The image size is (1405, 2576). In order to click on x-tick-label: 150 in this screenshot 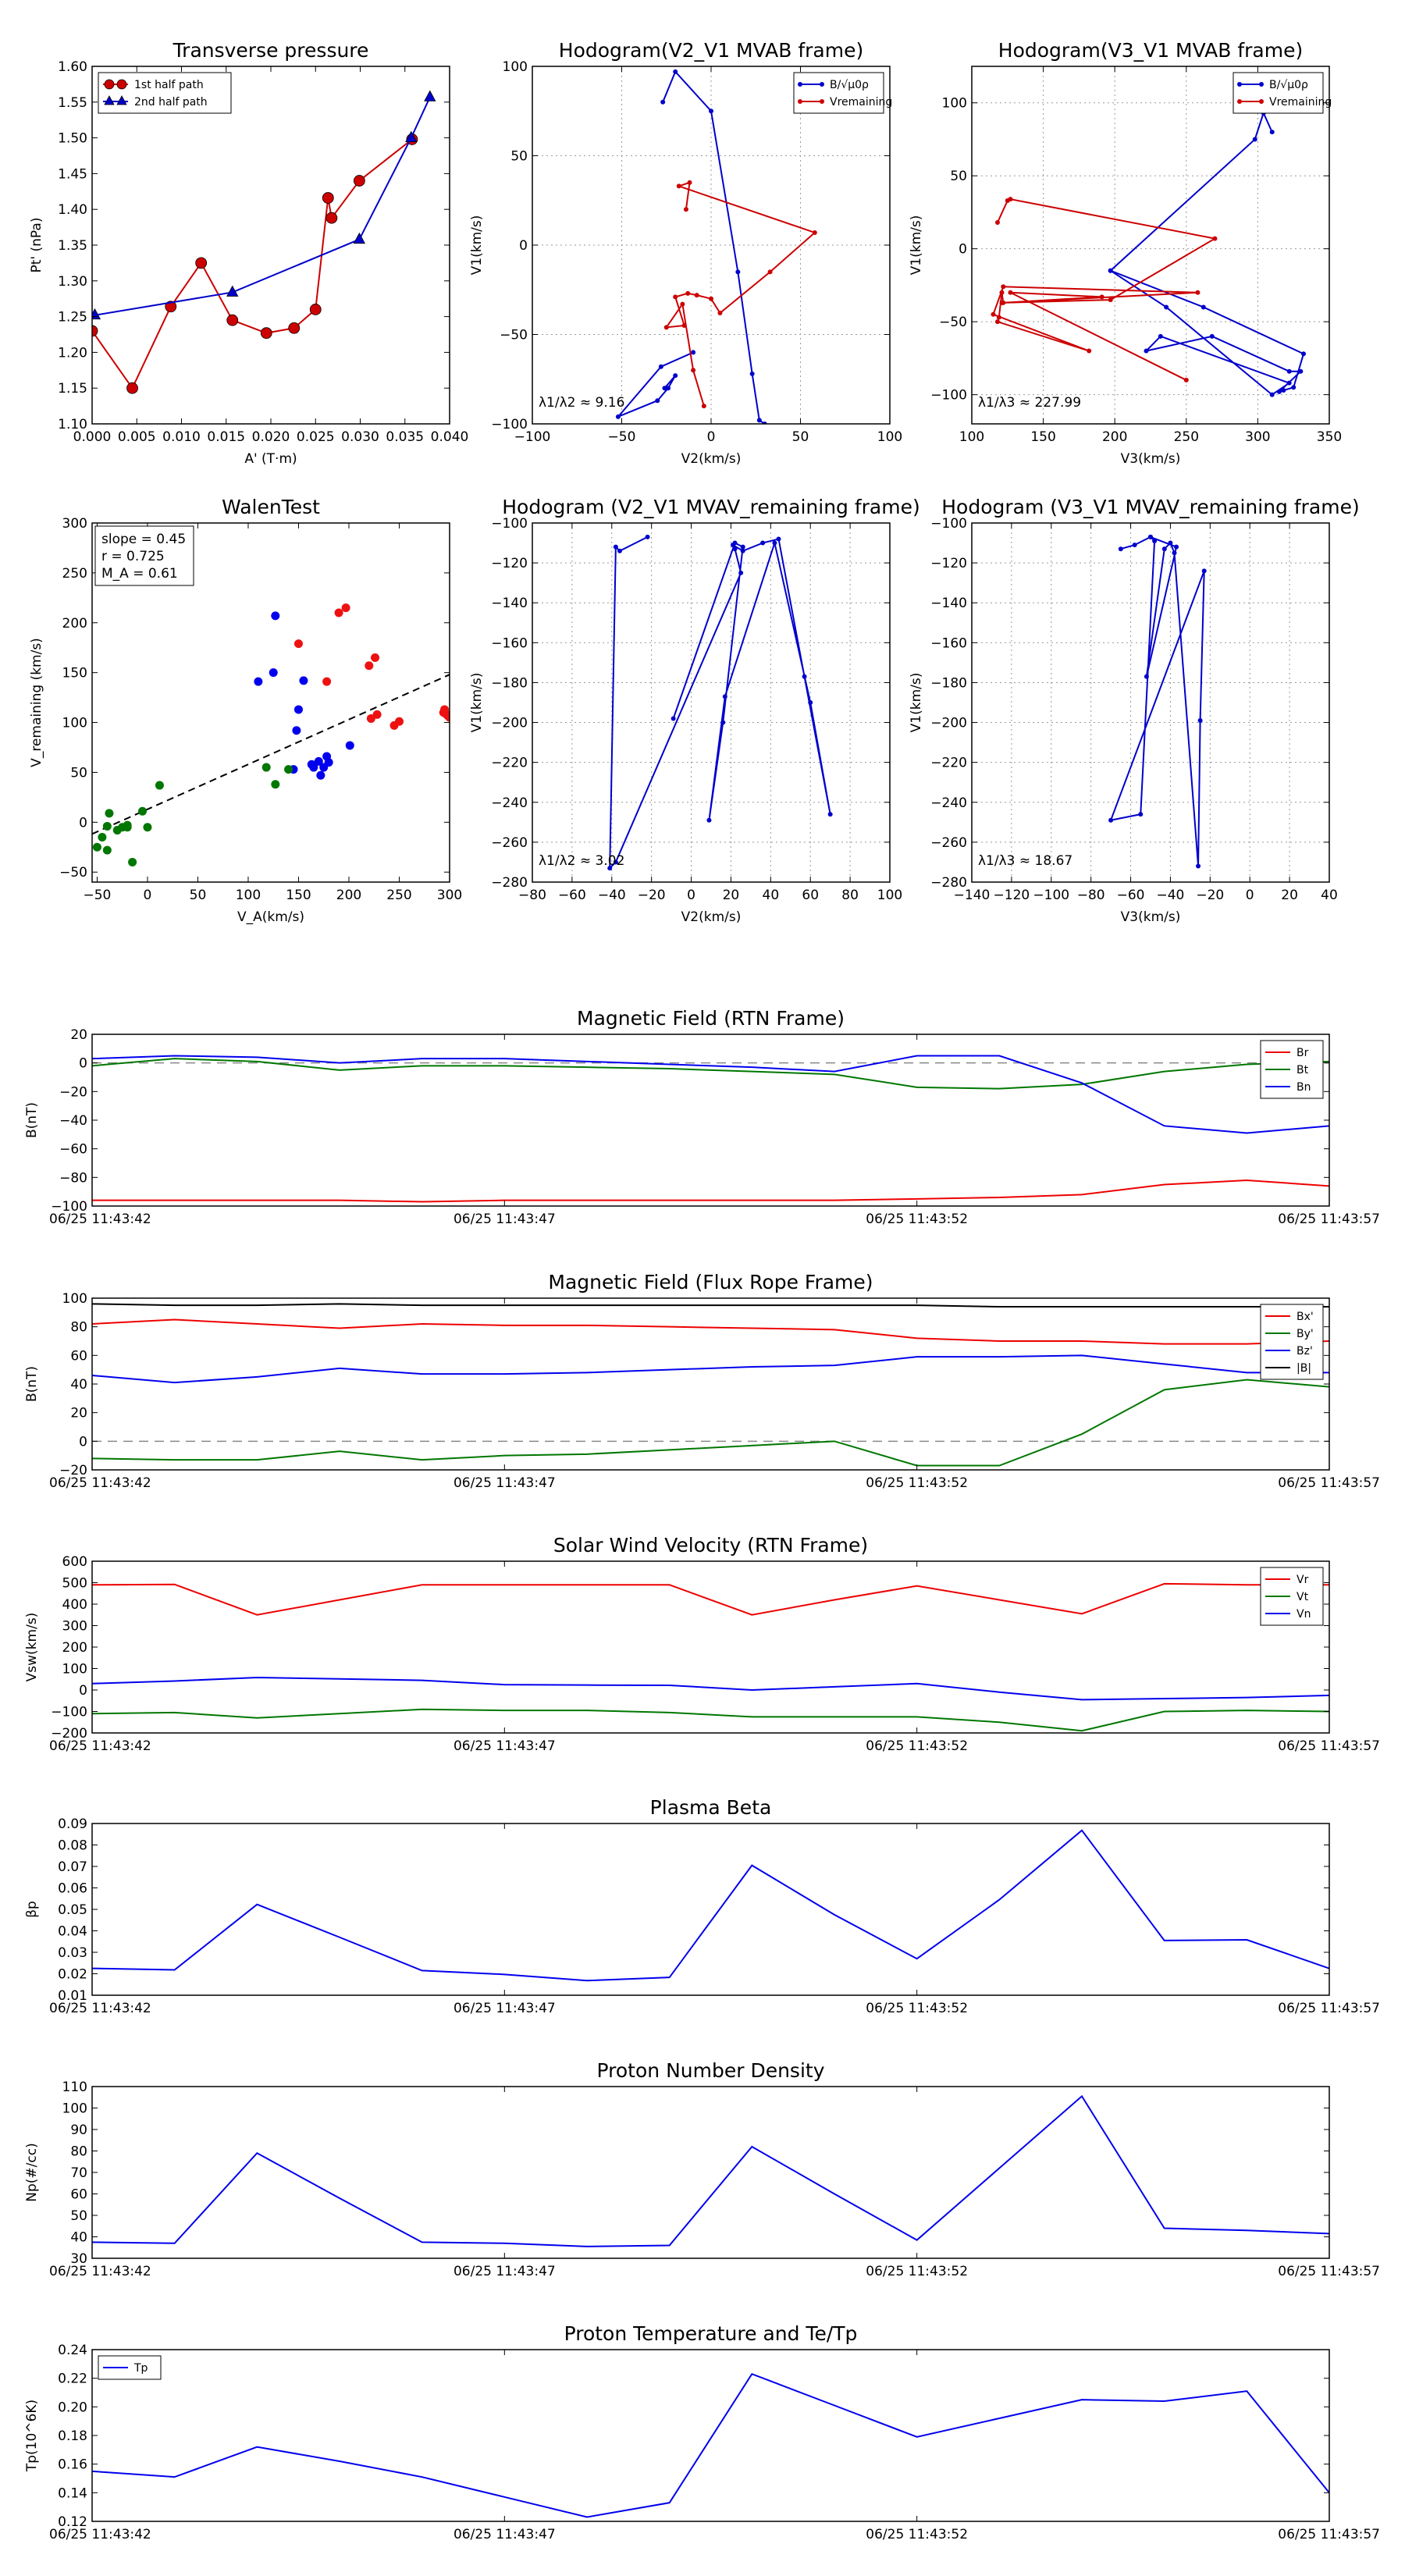, I will do `click(298, 895)`.